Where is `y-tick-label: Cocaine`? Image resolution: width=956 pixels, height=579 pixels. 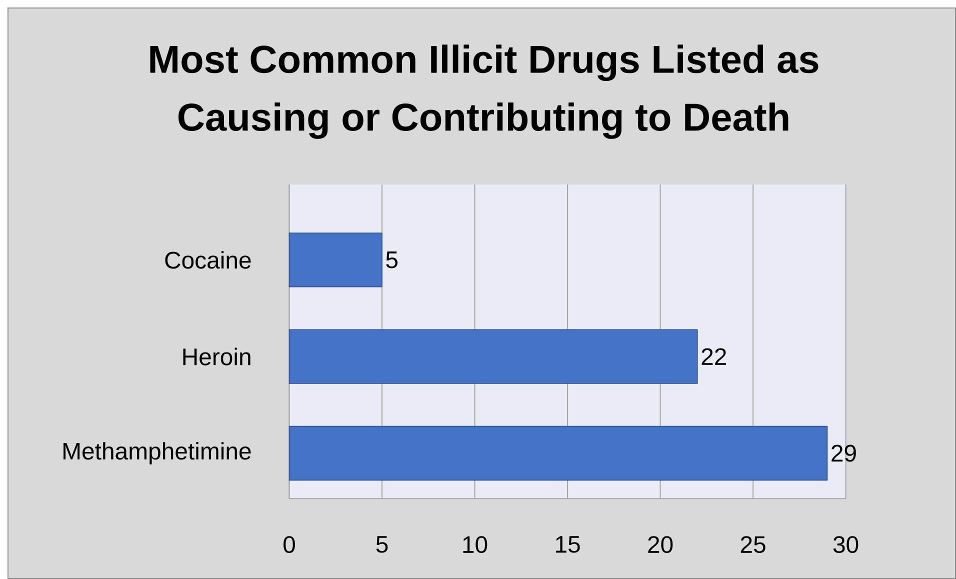
y-tick-label: Cocaine is located at coordinates (208, 260).